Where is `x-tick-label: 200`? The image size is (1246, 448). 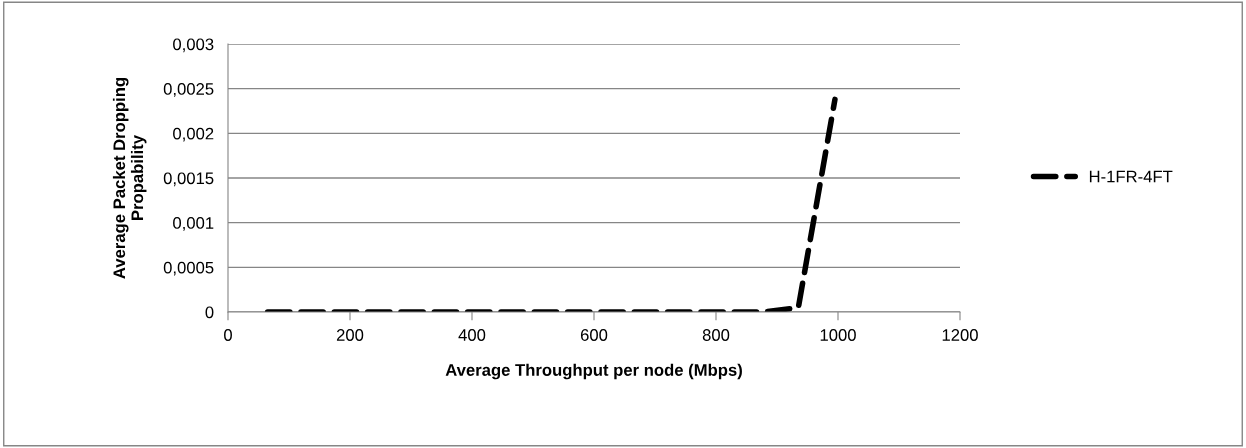 x-tick-label: 200 is located at coordinates (350, 335).